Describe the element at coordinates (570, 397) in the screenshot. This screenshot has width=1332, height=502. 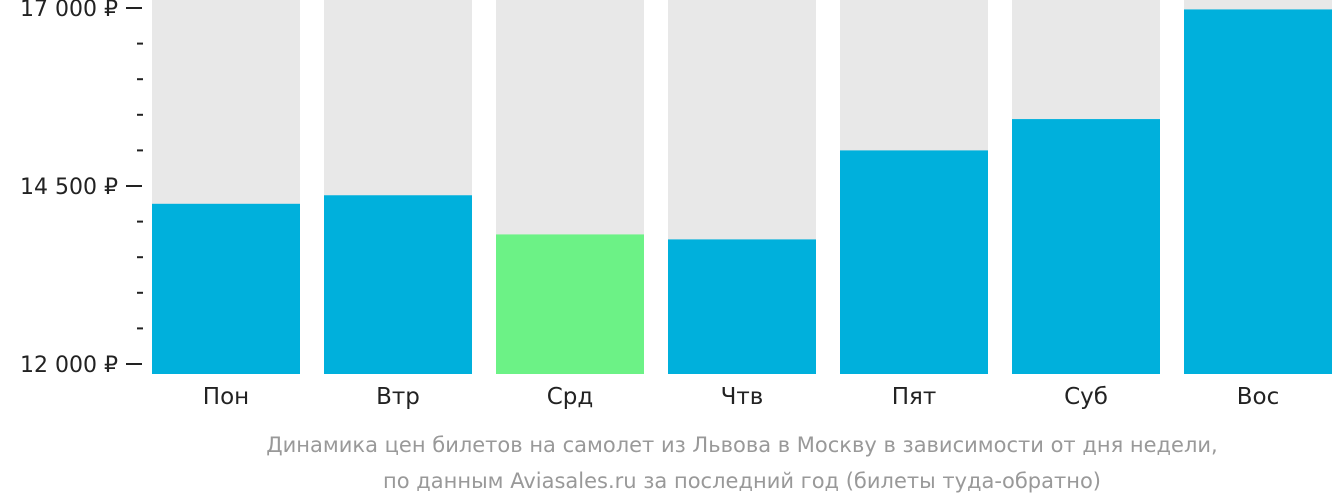
I see `x-tick-label: Срд` at that location.